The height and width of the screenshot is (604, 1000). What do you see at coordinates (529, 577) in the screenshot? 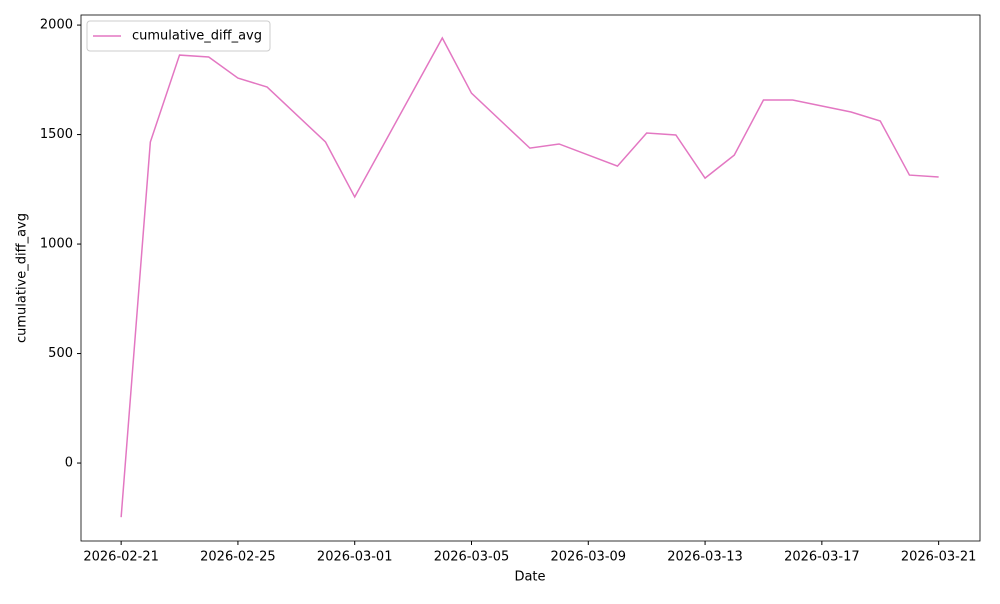
I see `x-axis-label: Date` at bounding box center [529, 577].